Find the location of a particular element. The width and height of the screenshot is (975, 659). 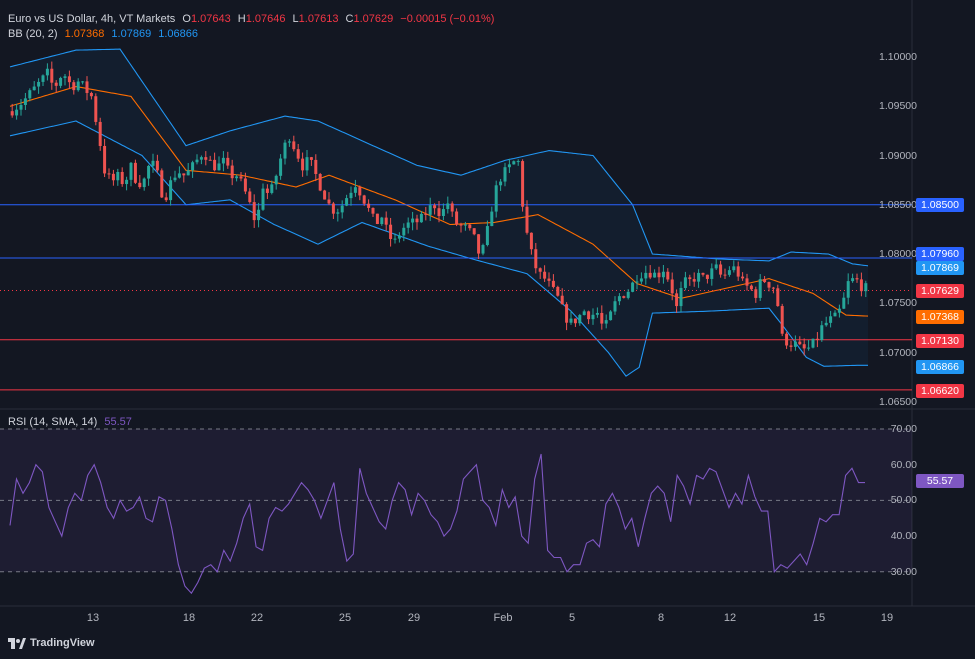

open-value: 1.07643 is located at coordinates (210, 19).